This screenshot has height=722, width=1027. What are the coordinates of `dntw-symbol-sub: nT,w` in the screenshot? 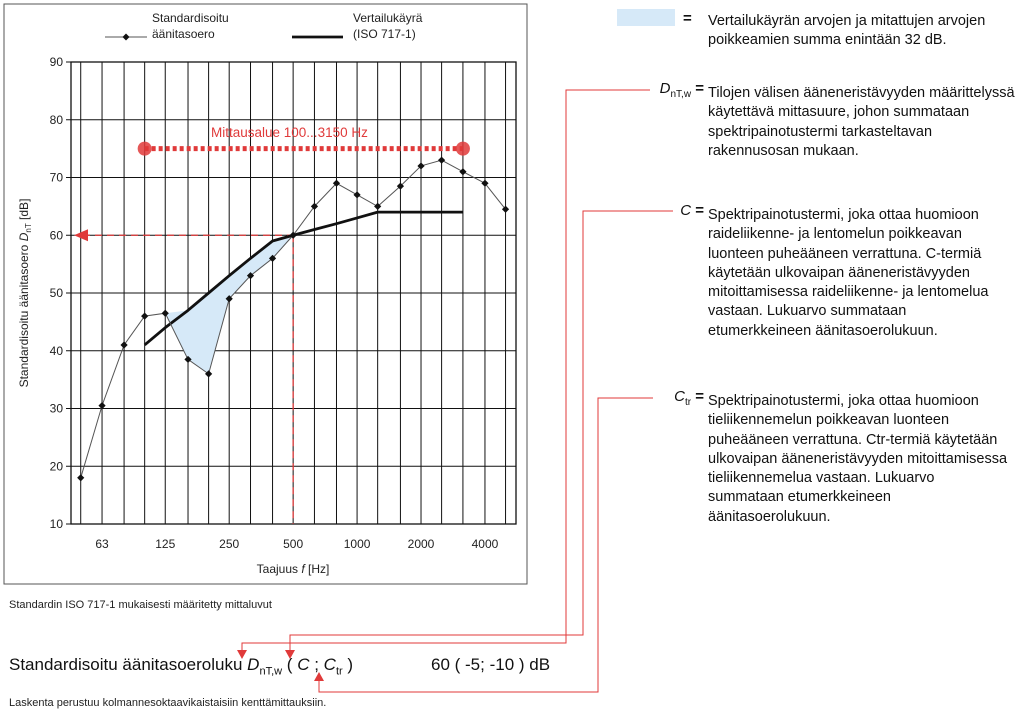 It's located at (681, 94).